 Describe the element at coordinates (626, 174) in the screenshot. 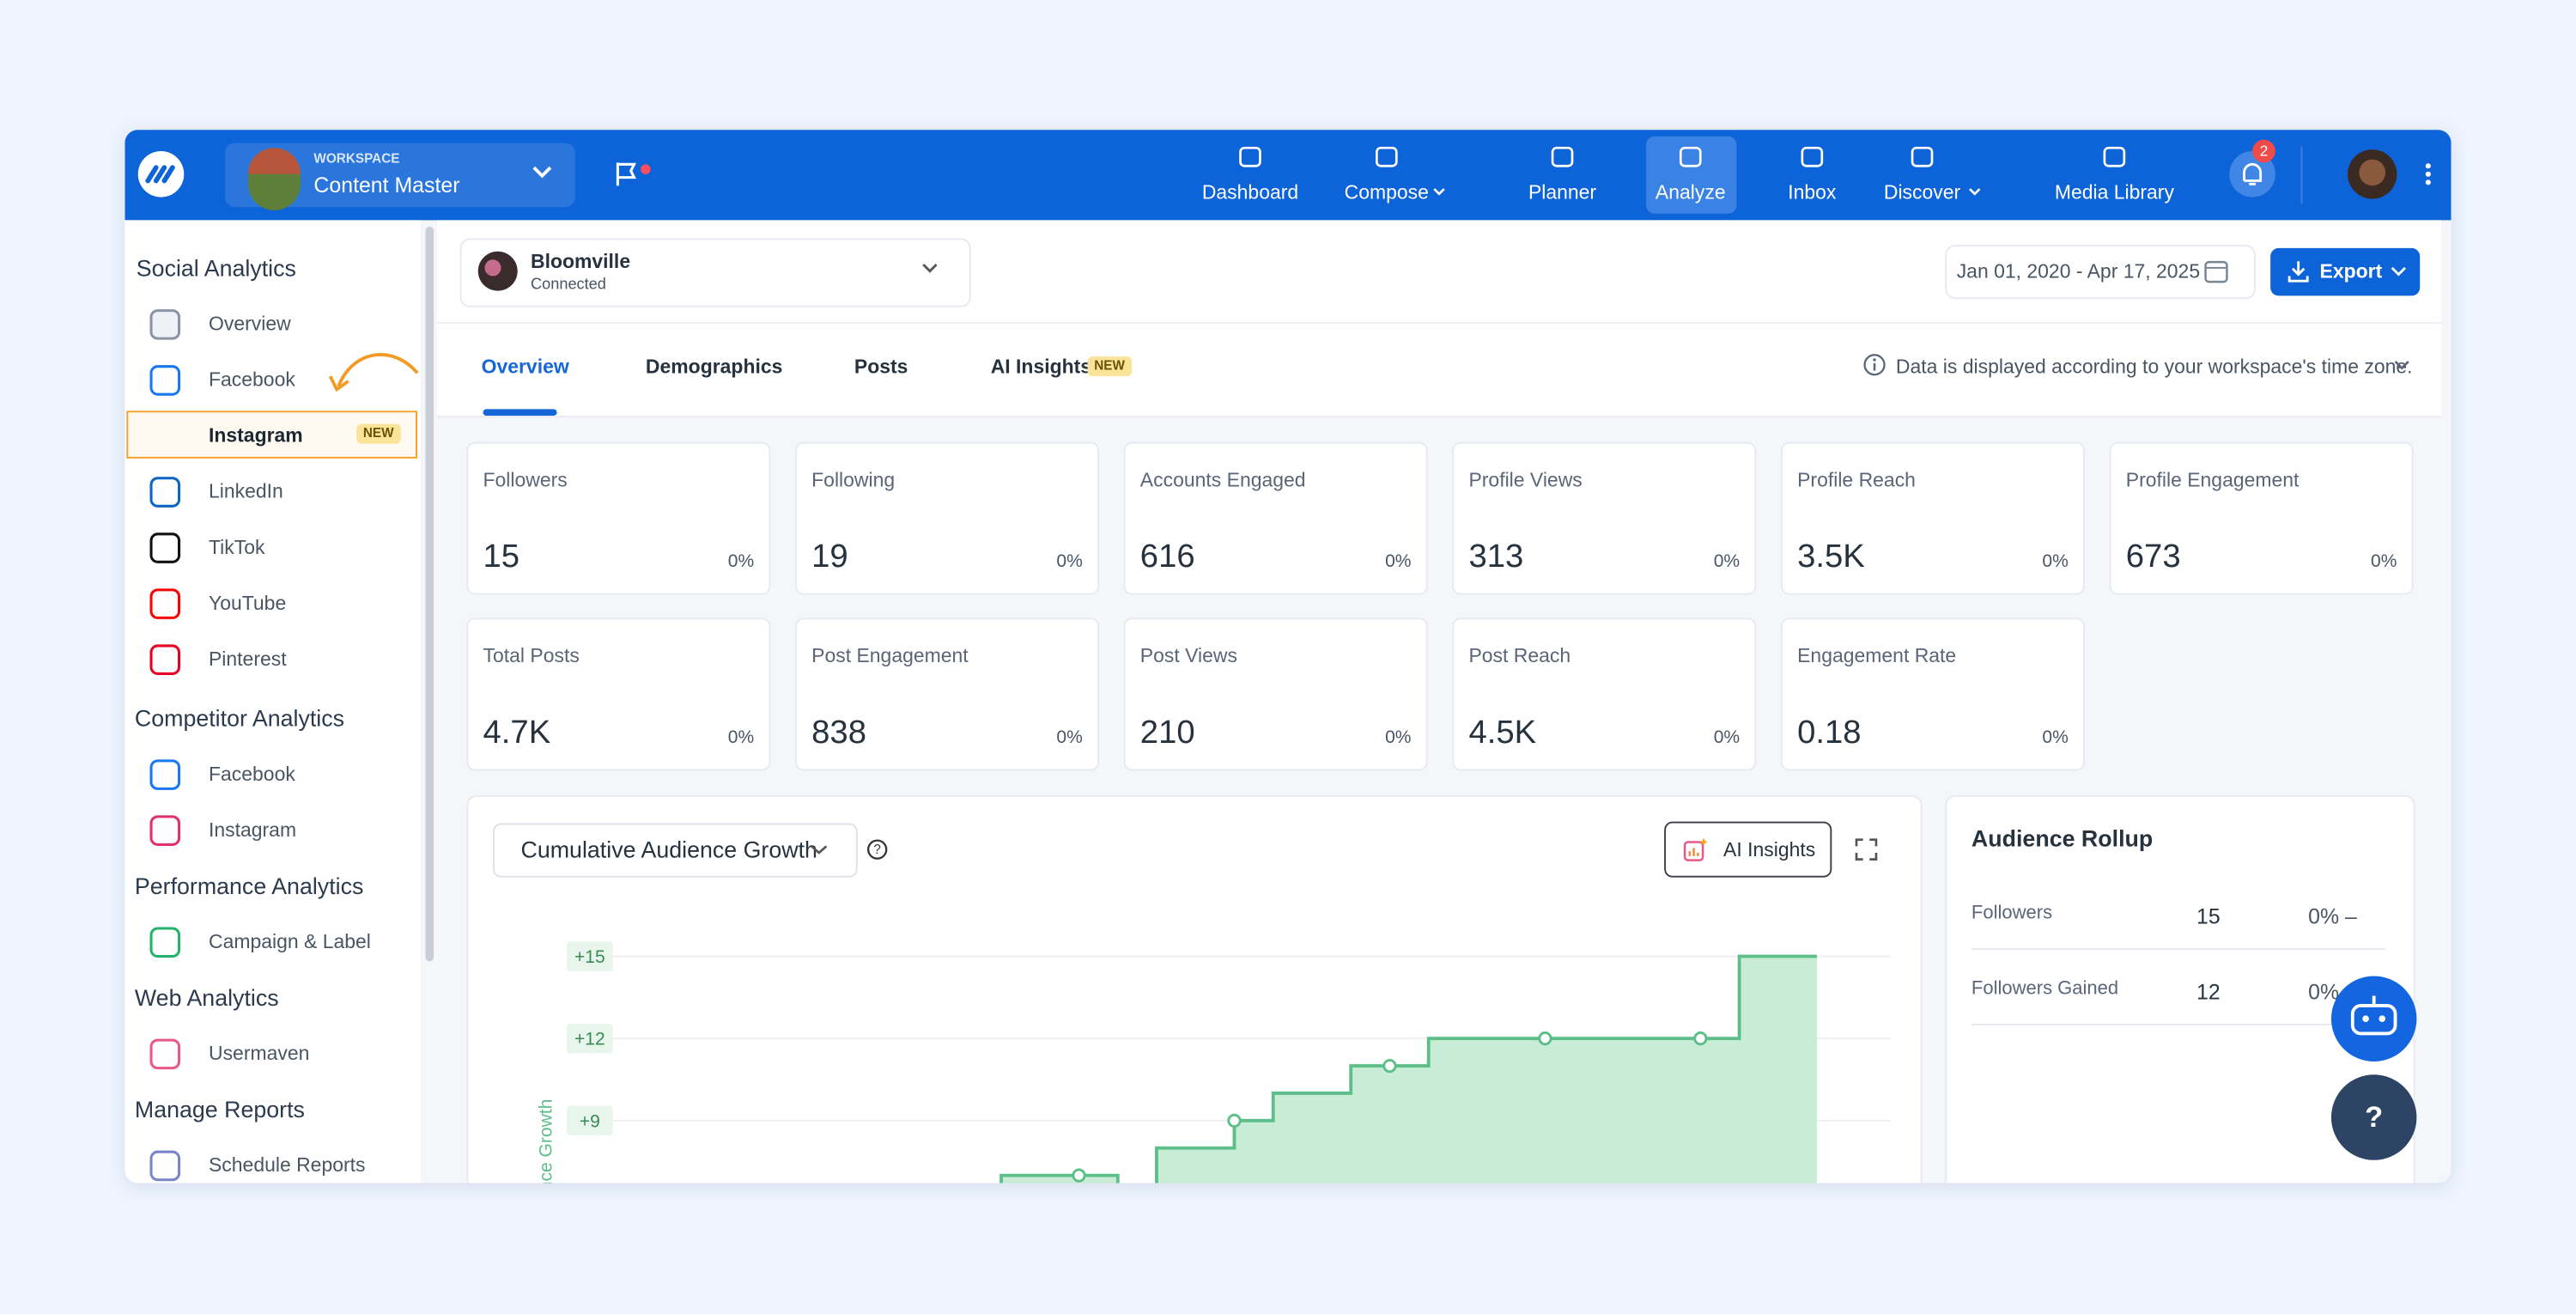

I see `flag-icon` at that location.